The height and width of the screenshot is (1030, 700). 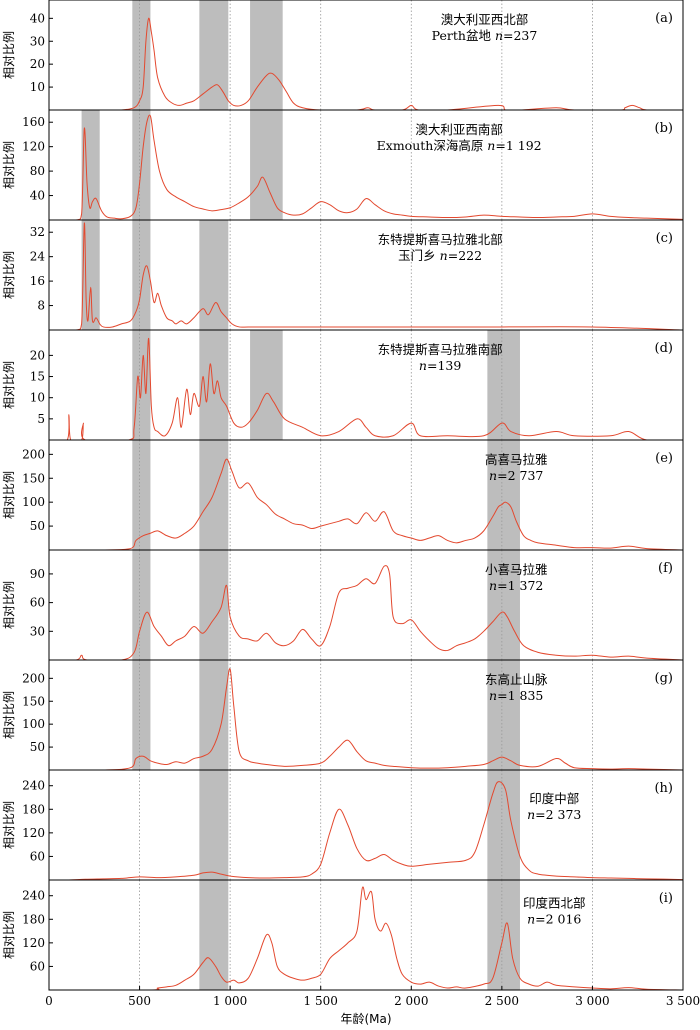 What do you see at coordinates (139, 1001) in the screenshot?
I see `x-tick-label: 500` at bounding box center [139, 1001].